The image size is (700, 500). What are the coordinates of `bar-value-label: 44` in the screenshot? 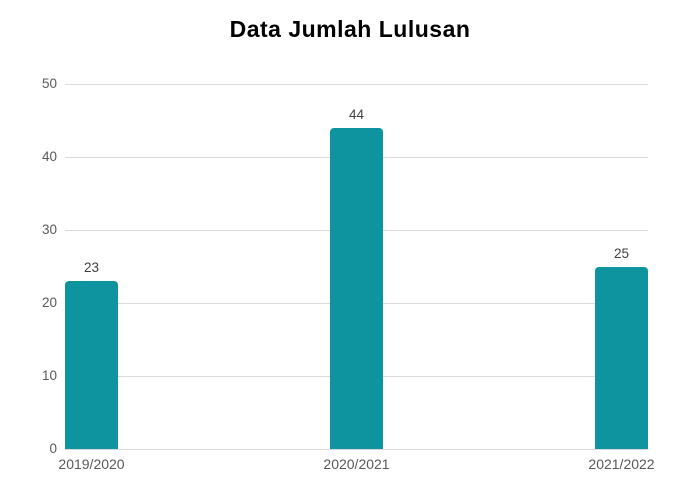 It's located at (356, 114).